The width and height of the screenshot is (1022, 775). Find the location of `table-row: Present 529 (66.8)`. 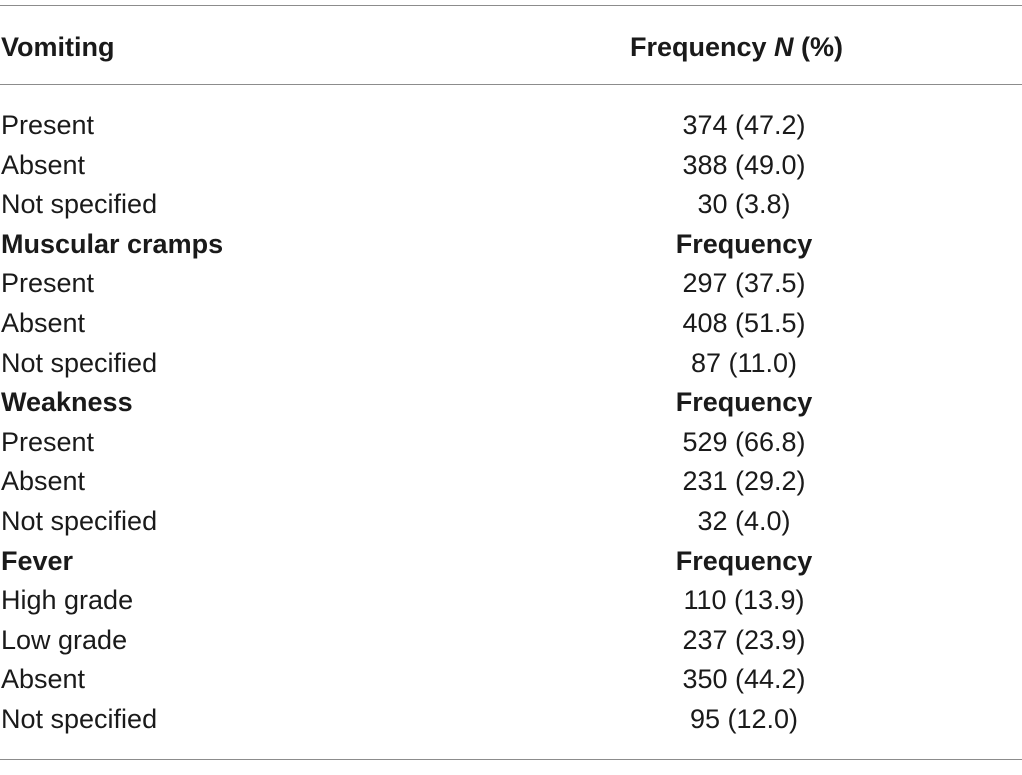

table-row: Present 529 (66.8) is located at coordinates (511, 443).